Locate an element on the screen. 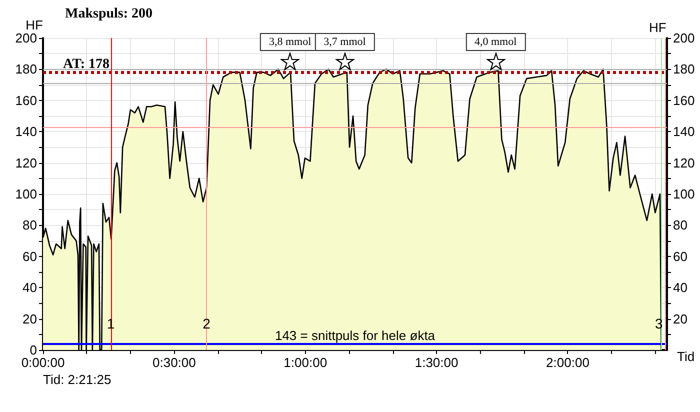 This screenshot has width=700, height=412. y2-tick-label: 60 is located at coordinates (680, 256).